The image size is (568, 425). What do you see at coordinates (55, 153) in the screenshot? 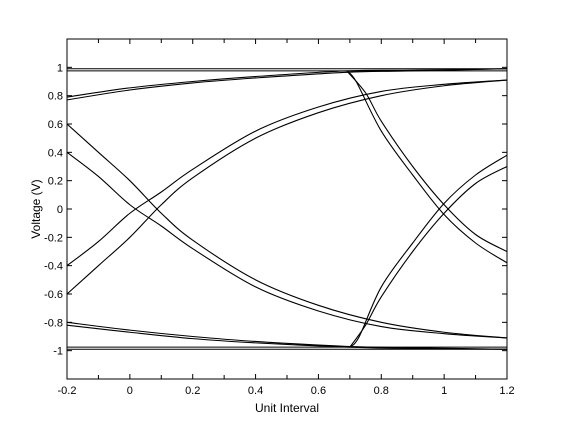
I see `y-tick-label: 0.4` at bounding box center [55, 153].